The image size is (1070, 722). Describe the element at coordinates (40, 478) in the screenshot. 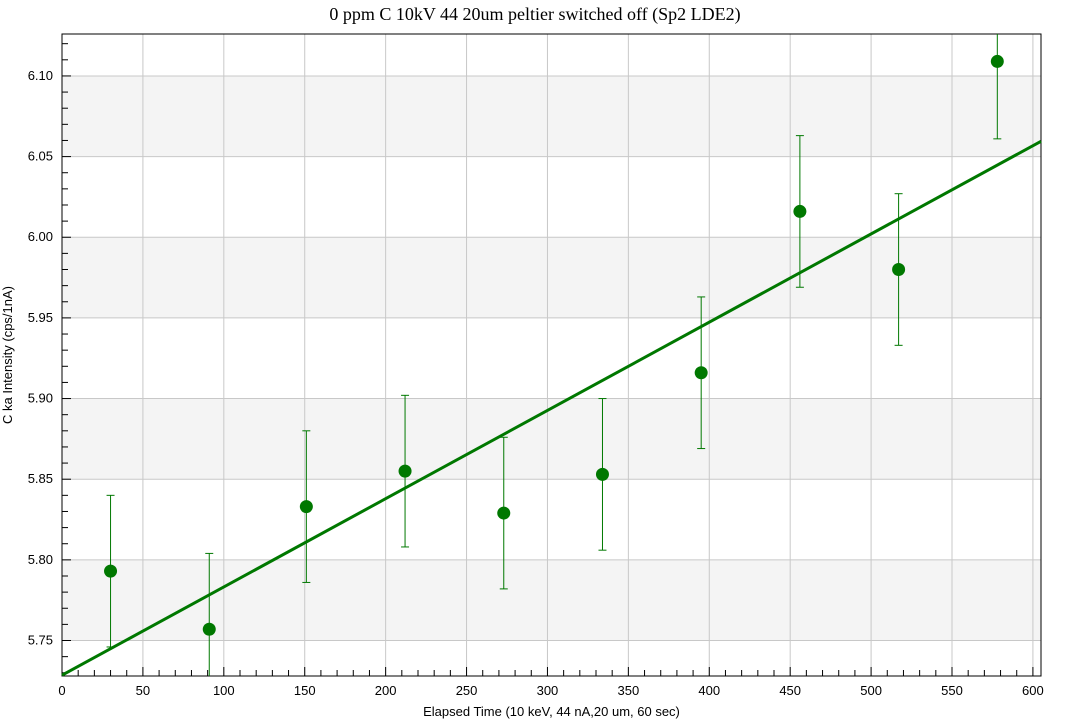

I see `y-tick-label: 5.85` at that location.